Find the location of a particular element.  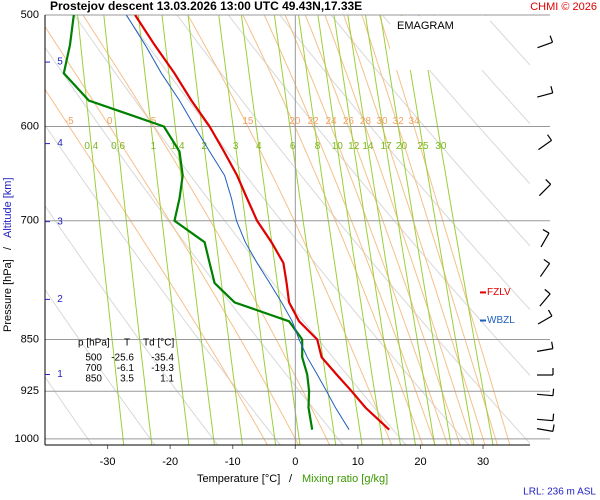

level-label: FZLV is located at coordinates (499, 292).